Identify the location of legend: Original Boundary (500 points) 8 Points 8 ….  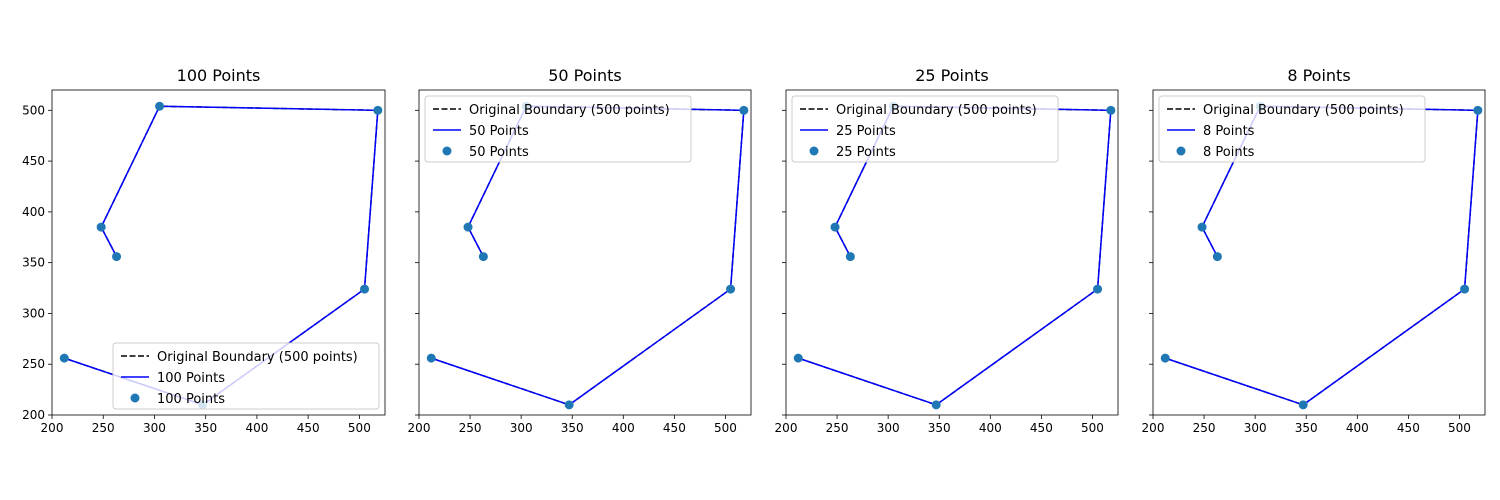
(1292, 129).